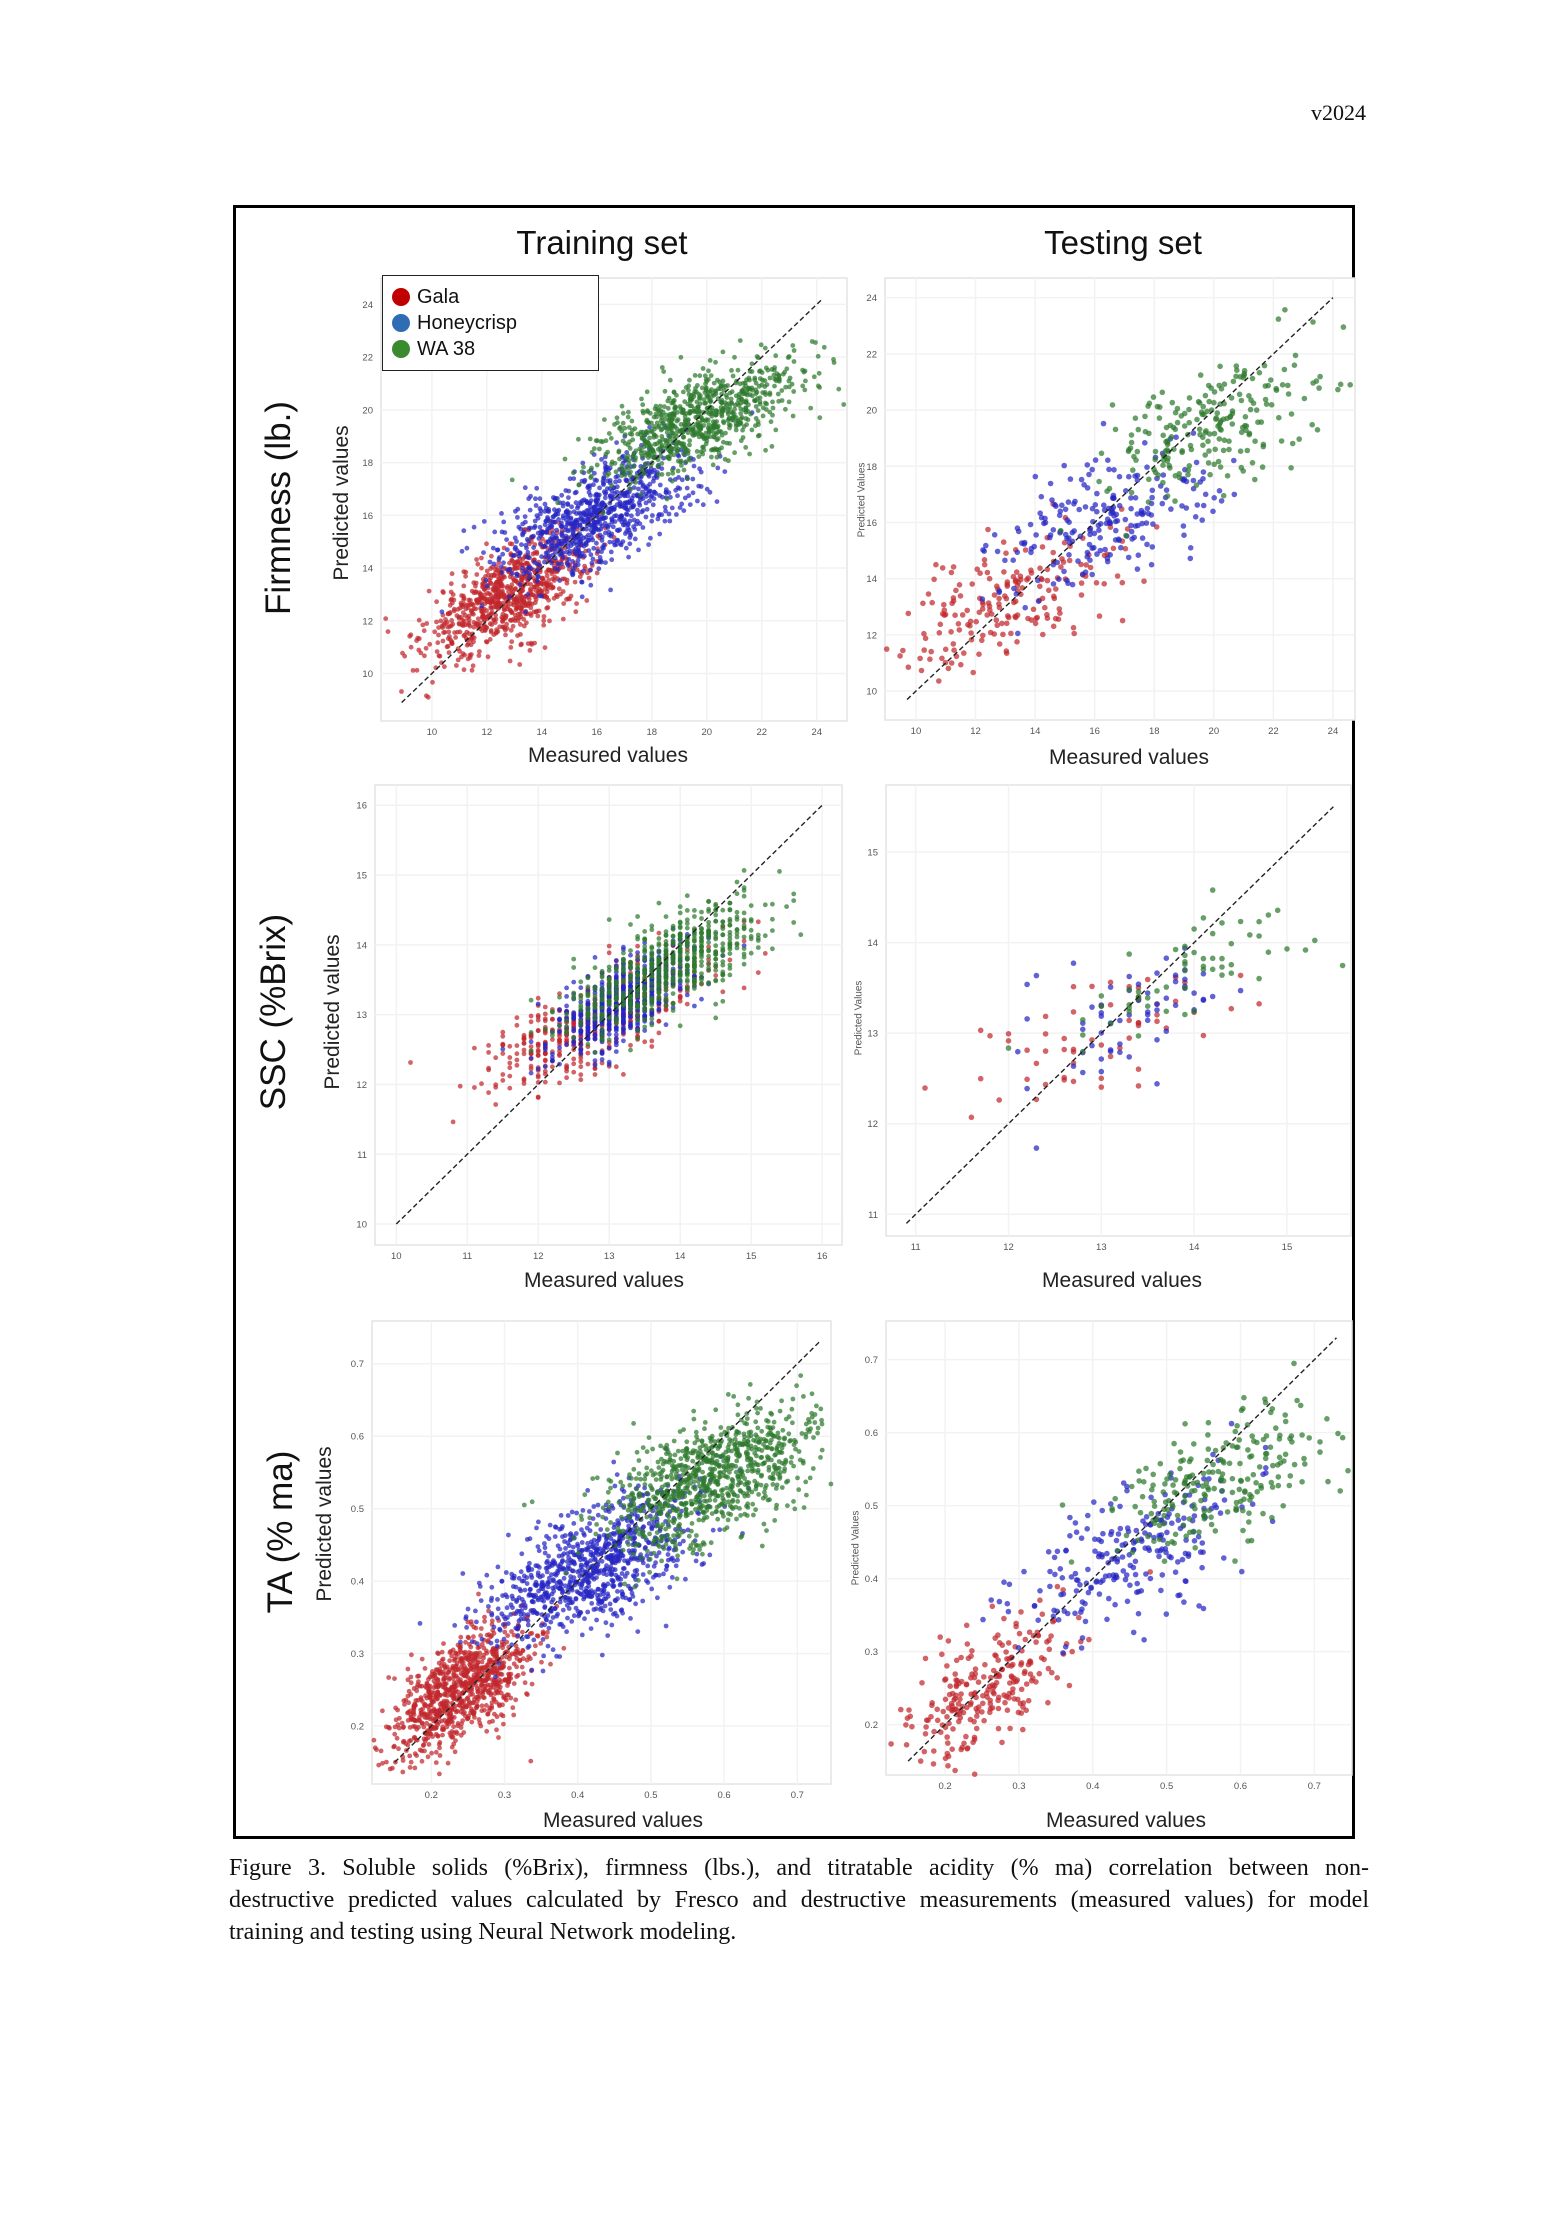  I want to click on x-tick-label: 12, so click(487, 732).